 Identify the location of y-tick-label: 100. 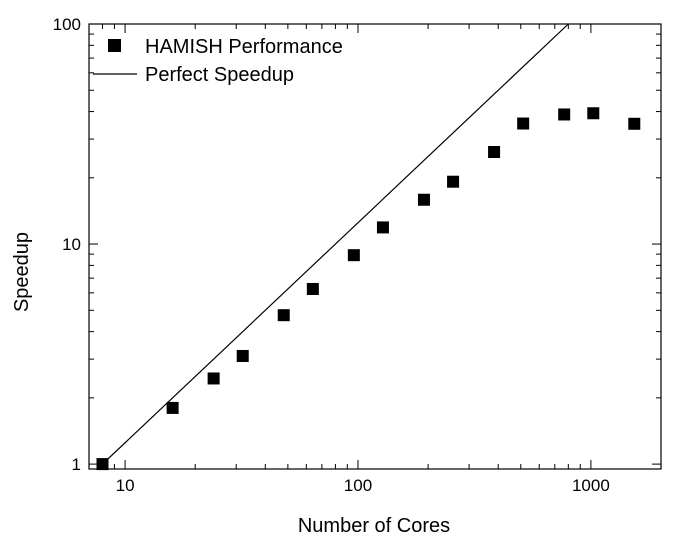
(67, 24).